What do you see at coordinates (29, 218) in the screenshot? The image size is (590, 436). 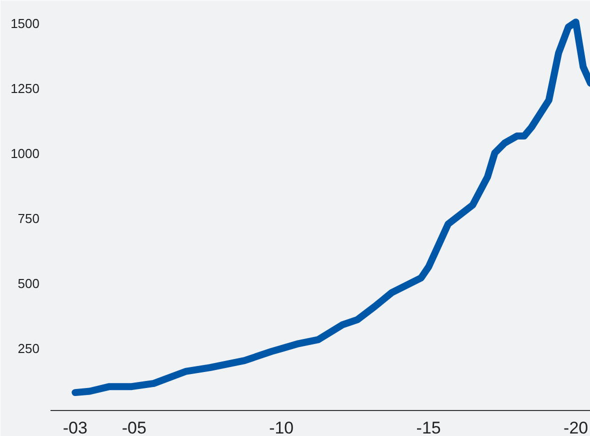 I see `y-tick-label: 750` at bounding box center [29, 218].